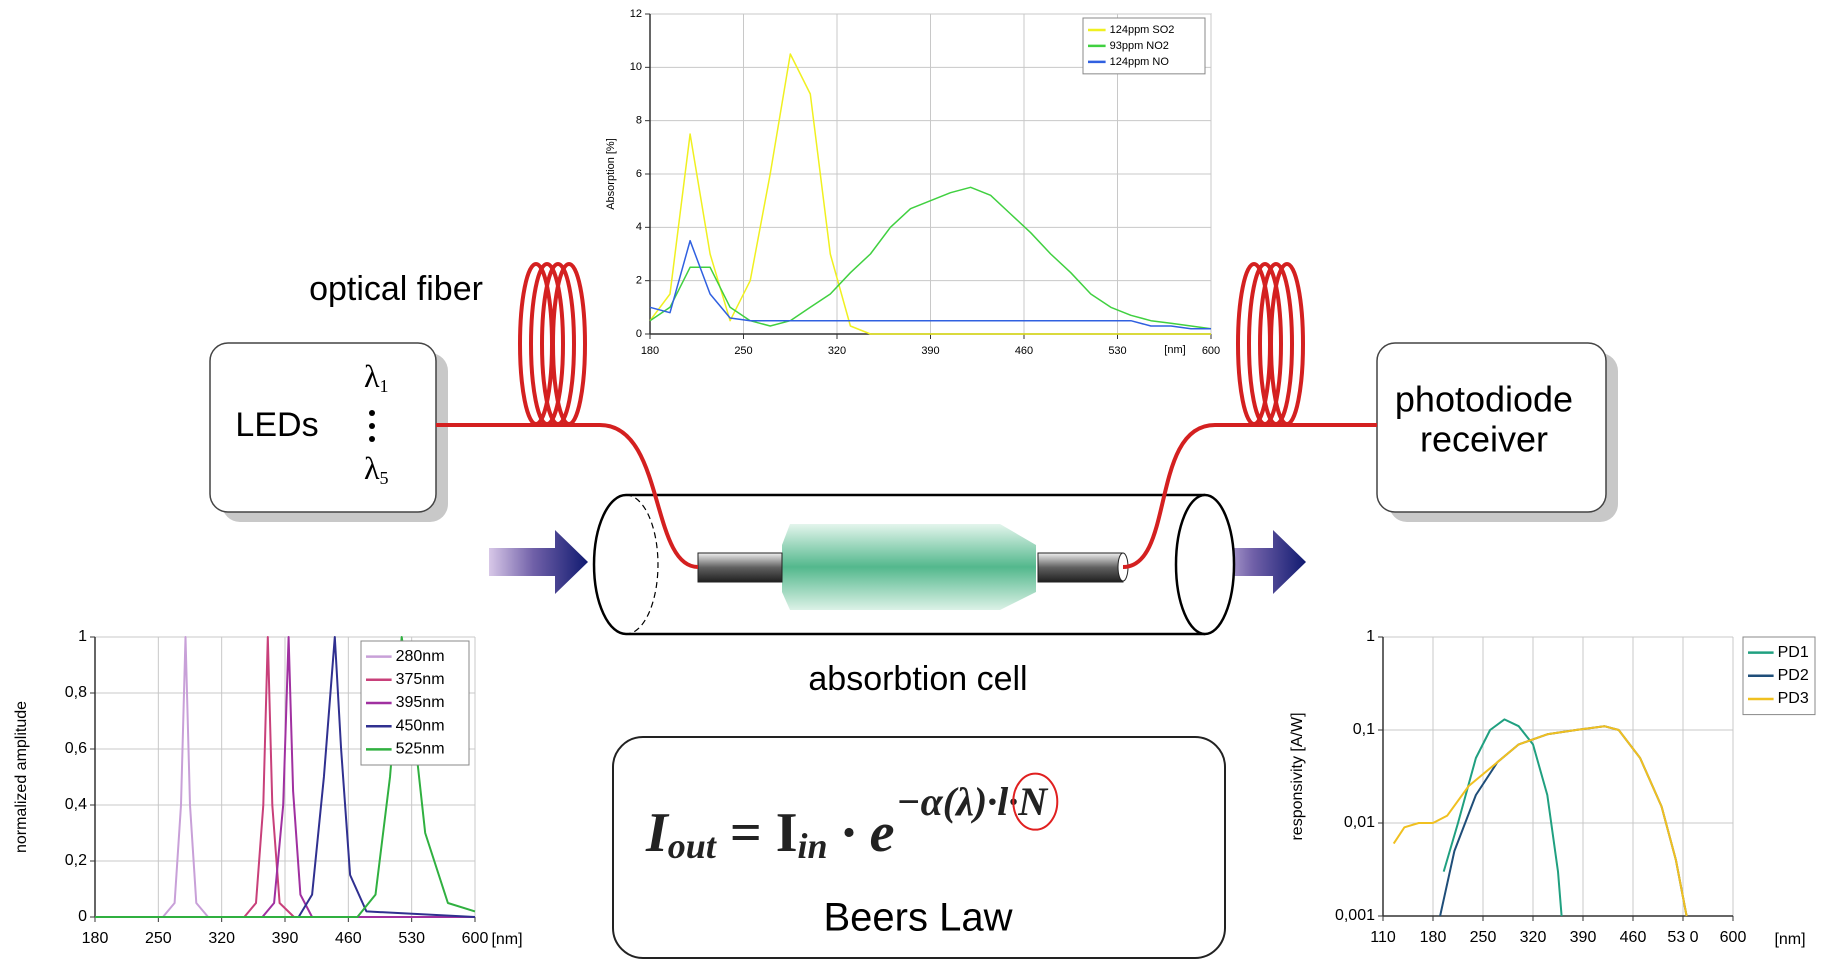  What do you see at coordinates (917, 679) in the screenshot?
I see `cell-label: absorbtion cell` at bounding box center [917, 679].